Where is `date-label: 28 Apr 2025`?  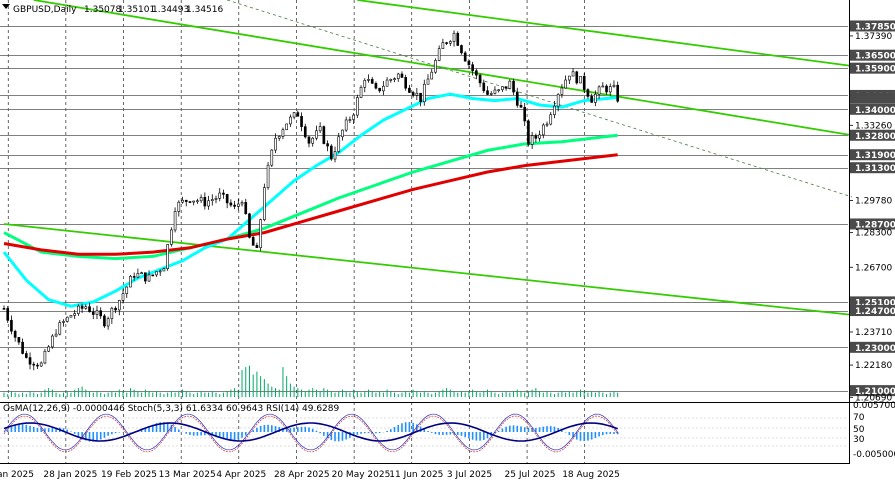 date-label: 28 Apr 2025 is located at coordinates (302, 475).